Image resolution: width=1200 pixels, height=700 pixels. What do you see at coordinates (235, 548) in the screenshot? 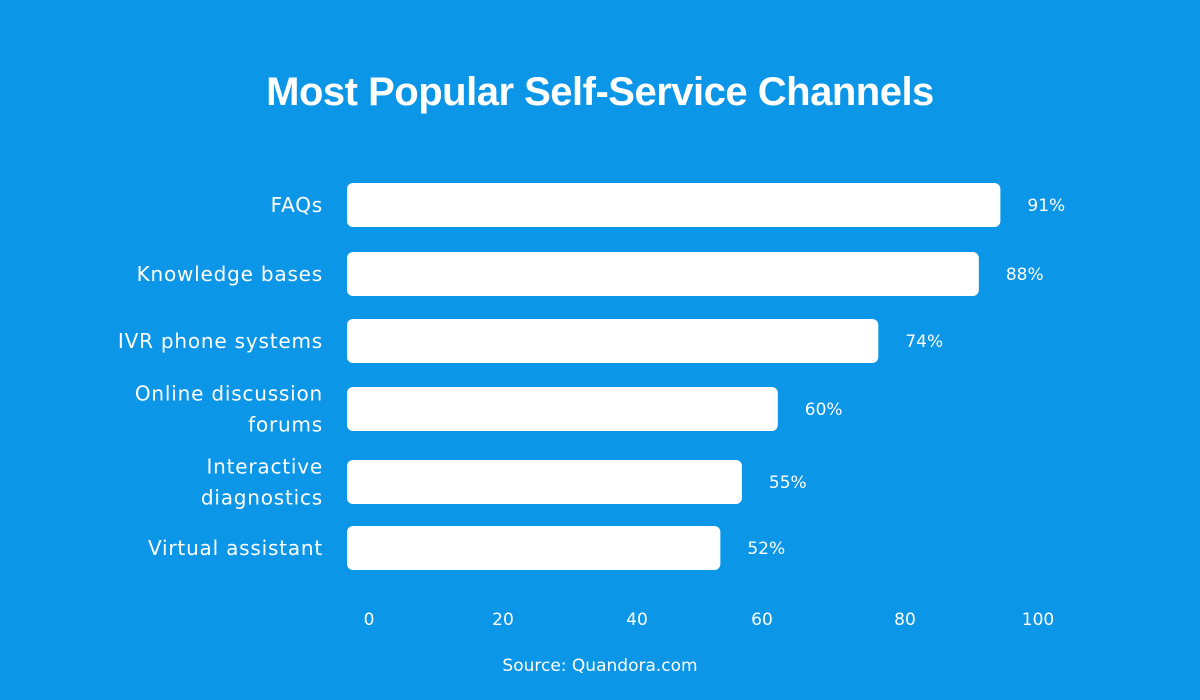
I see `category-label: Virtual assistant` at bounding box center [235, 548].